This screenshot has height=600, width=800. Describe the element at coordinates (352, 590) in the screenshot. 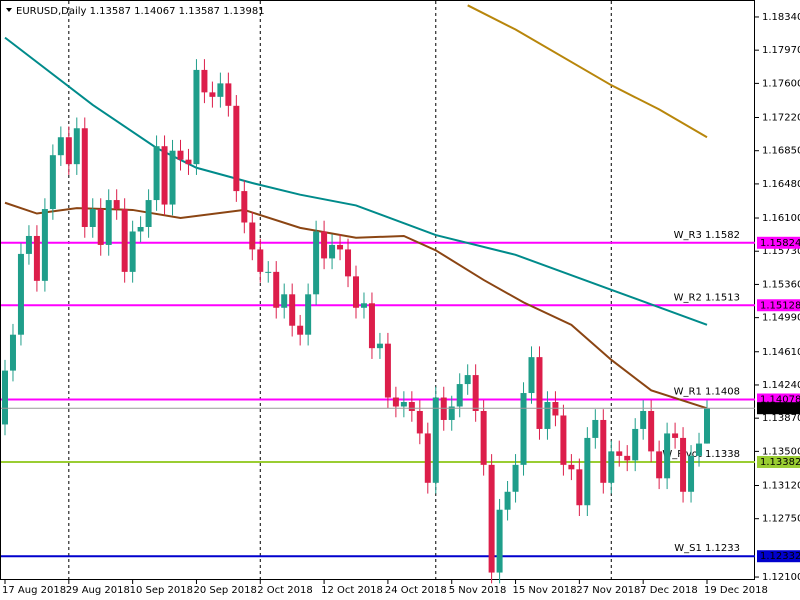

I see `x-tick-label: 12 Oct 2018` at that location.